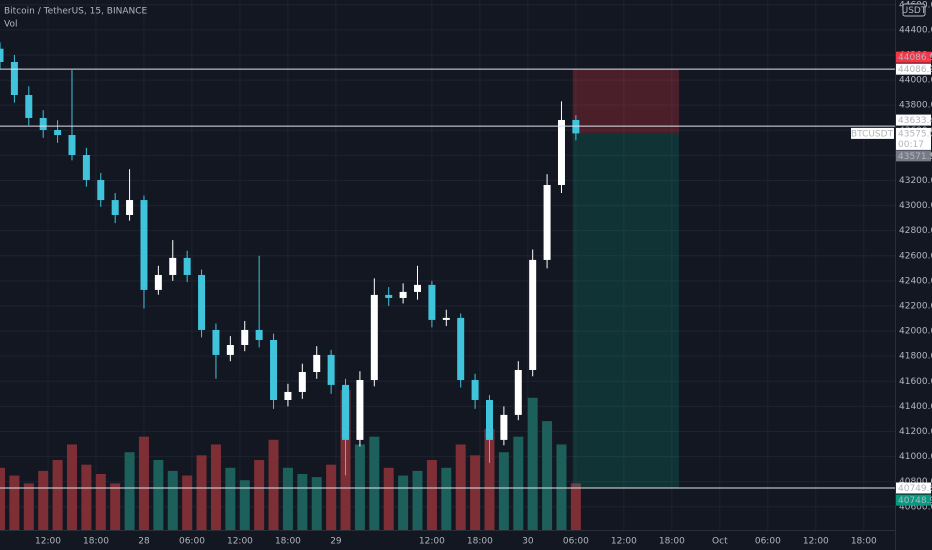 The height and width of the screenshot is (550, 932). Describe the element at coordinates (915, 507) in the screenshot. I see `y-tick-label: 40600.00` at that location.